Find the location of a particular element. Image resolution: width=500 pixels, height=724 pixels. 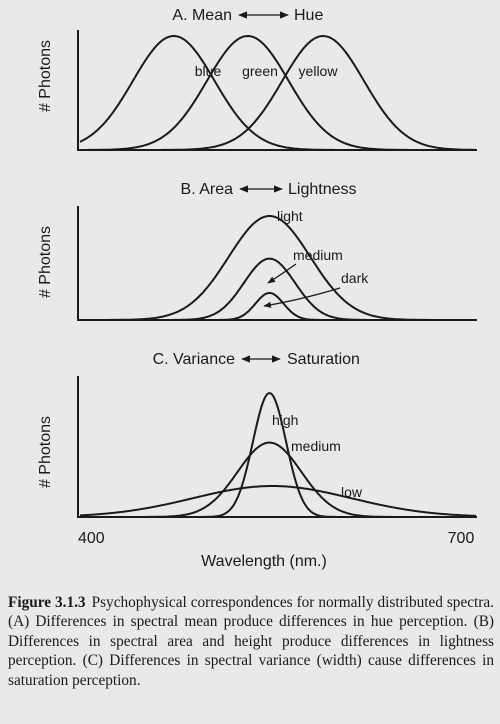

x-tick-700: 700 is located at coordinates (461, 538).